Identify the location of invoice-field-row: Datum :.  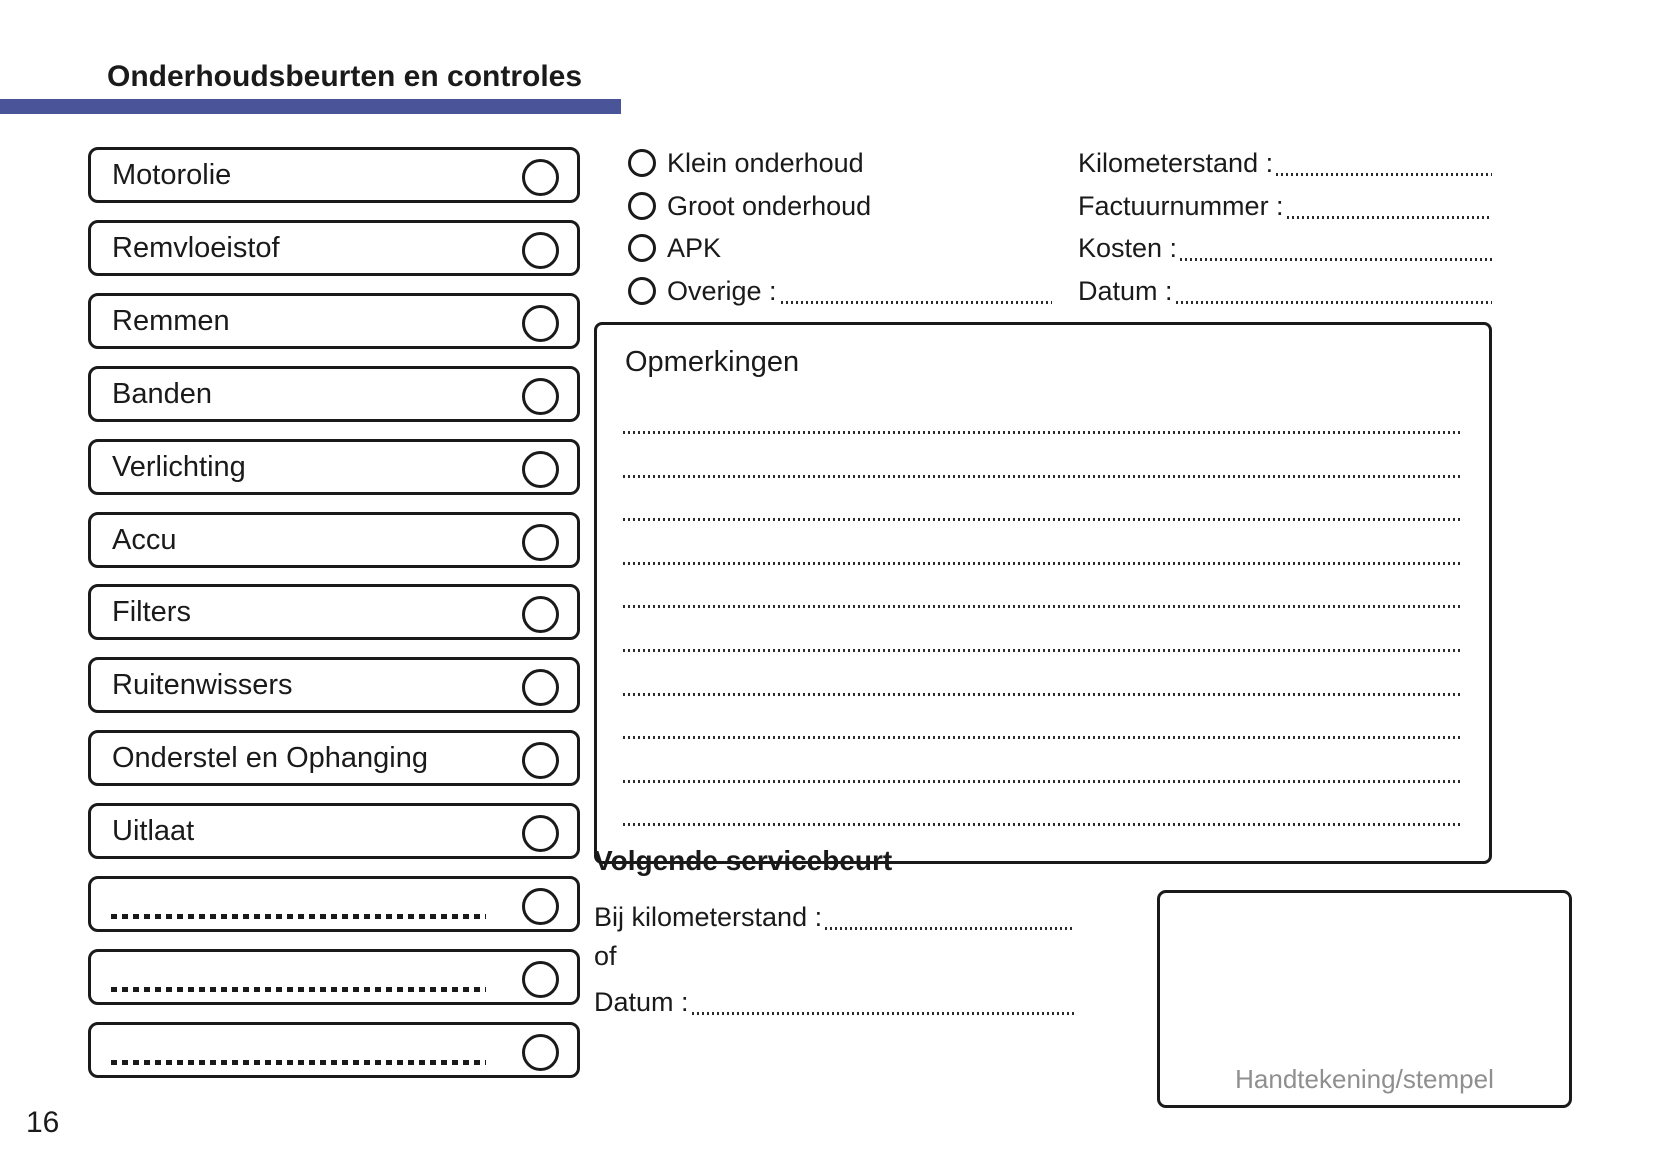
(1285, 291).